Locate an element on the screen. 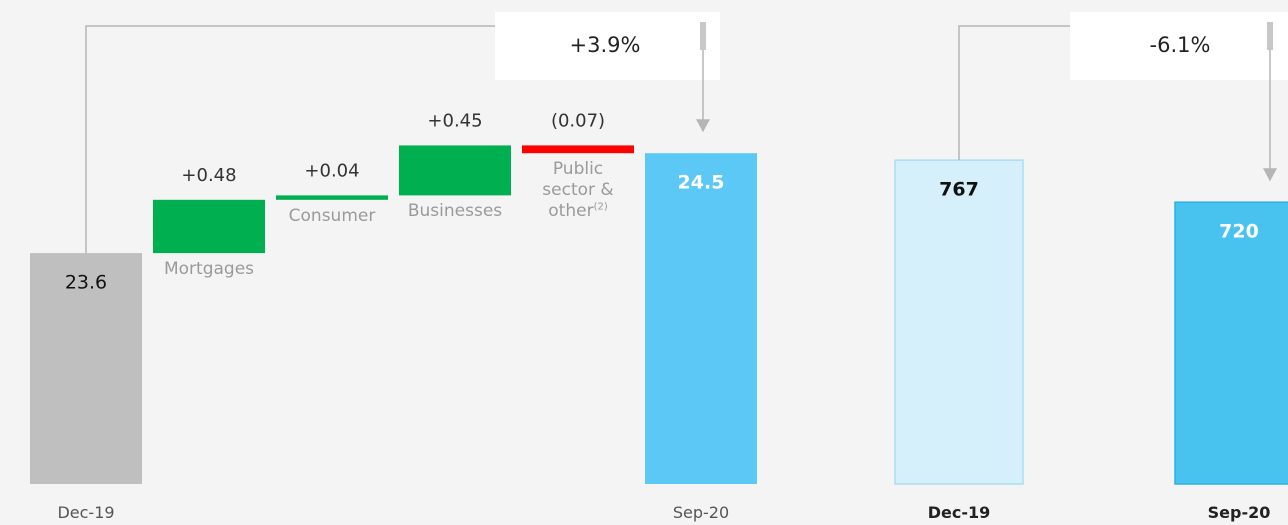 The image size is (1288, 525). footnote-mark: (2) is located at coordinates (600, 207).